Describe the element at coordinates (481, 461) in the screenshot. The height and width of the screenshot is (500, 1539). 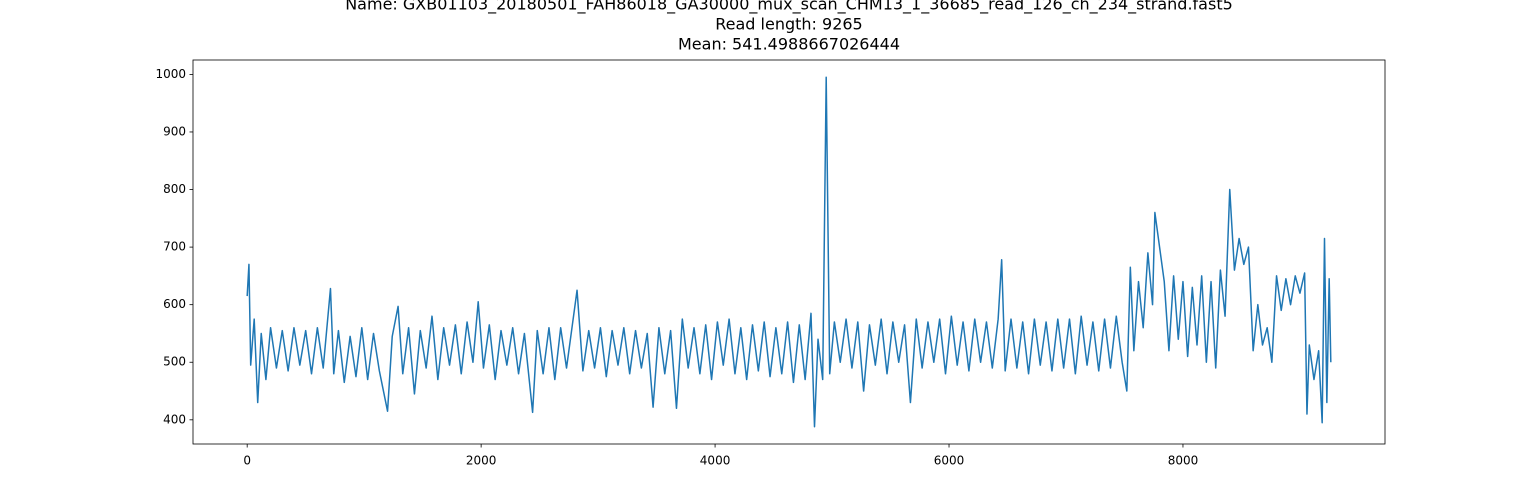
I see `x-tick-label: 2000` at that location.